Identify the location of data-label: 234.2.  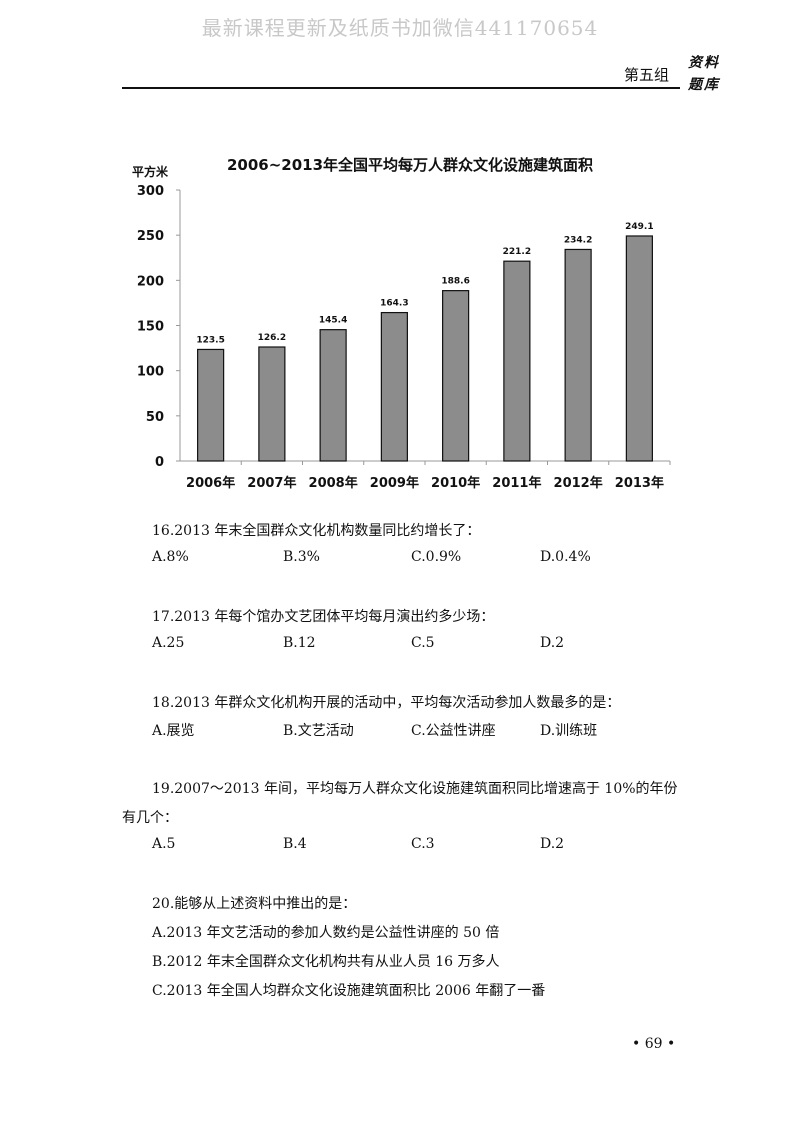
(578, 240).